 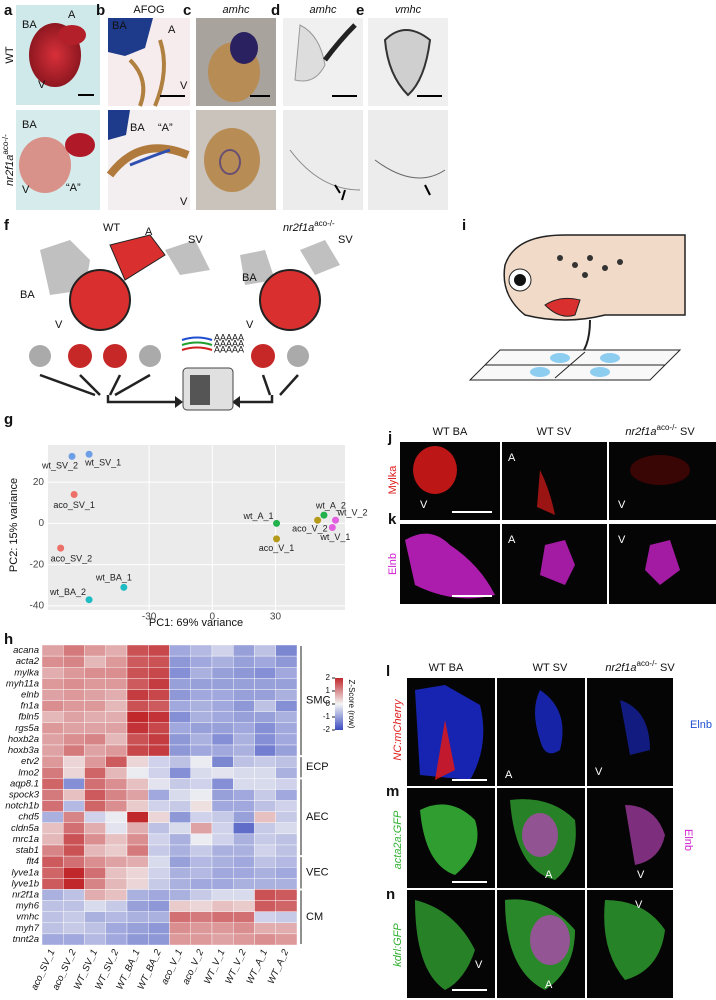 I want to click on plot-background, so click(x=196, y=527).